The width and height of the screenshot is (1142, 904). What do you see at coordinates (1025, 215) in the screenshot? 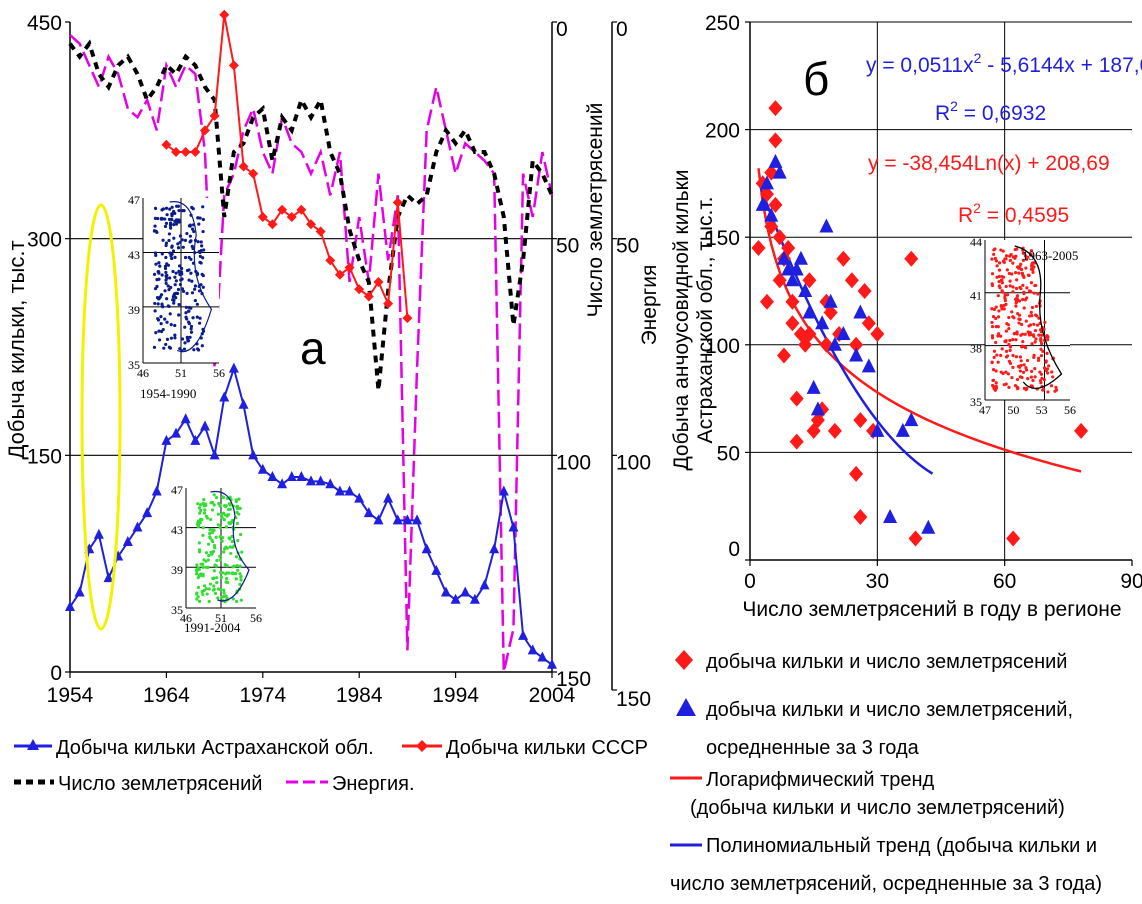
I see `r2-log-tail: = 0,4595` at bounding box center [1025, 215].